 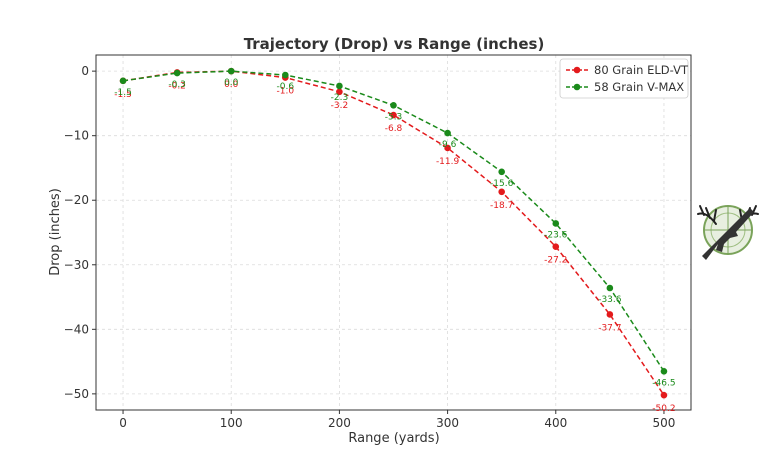 I want to click on chart-title: Trajectory (Drop) vs Range (inches), so click(x=394, y=44).